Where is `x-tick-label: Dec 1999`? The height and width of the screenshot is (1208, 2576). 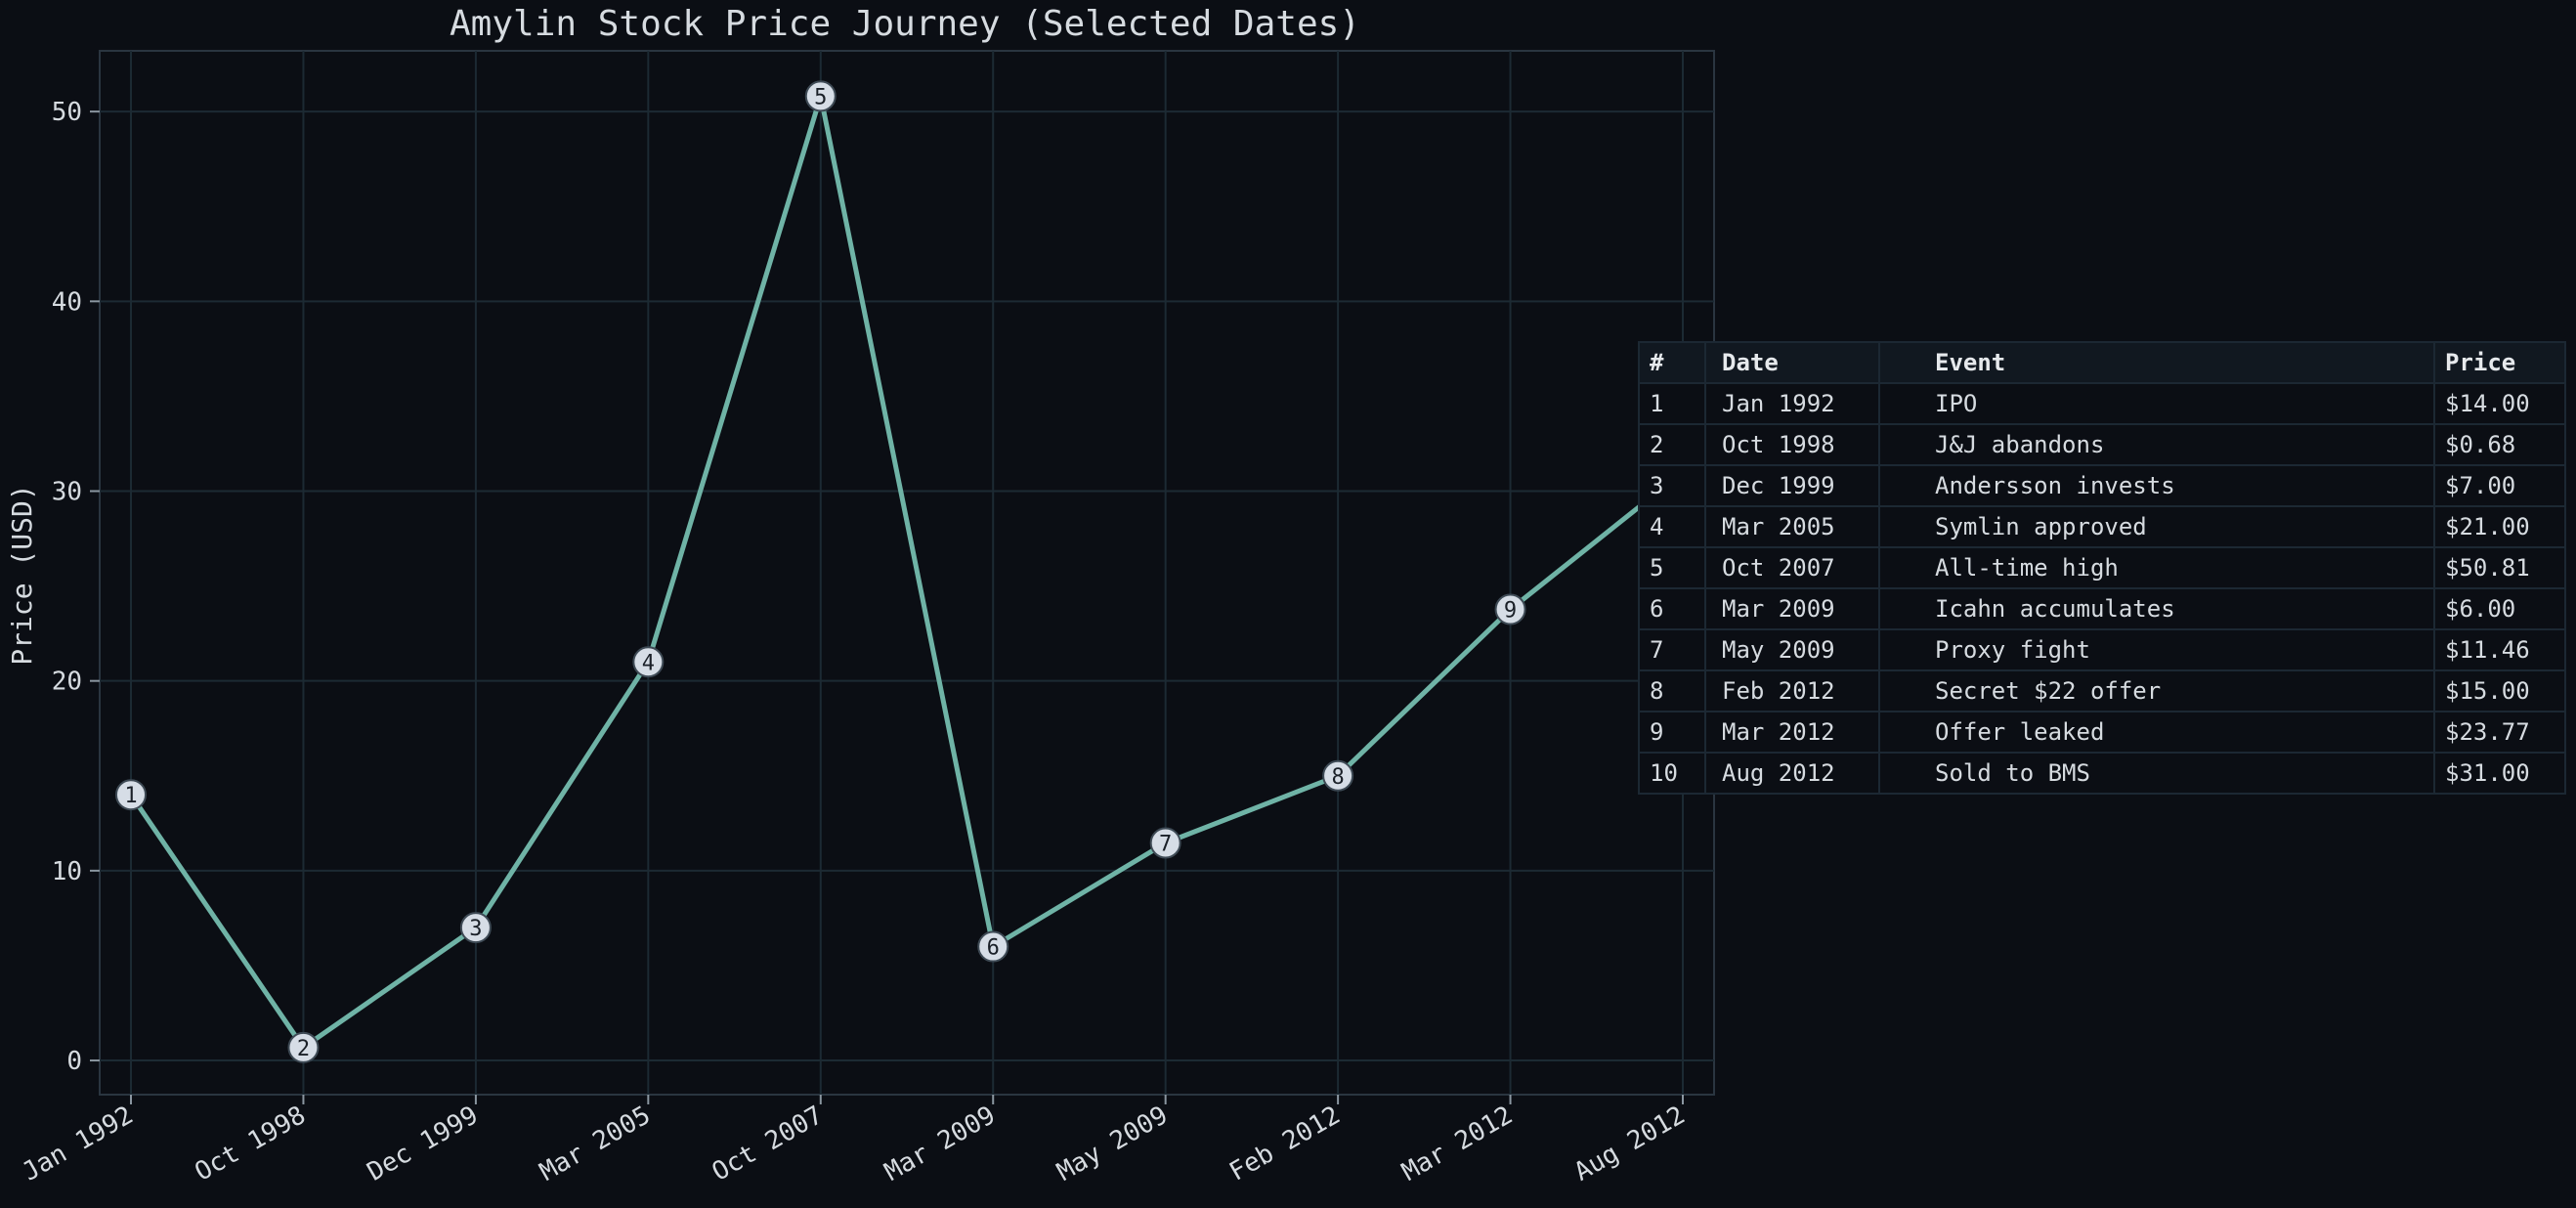 x-tick-label: Dec 1999 is located at coordinates (423, 1143).